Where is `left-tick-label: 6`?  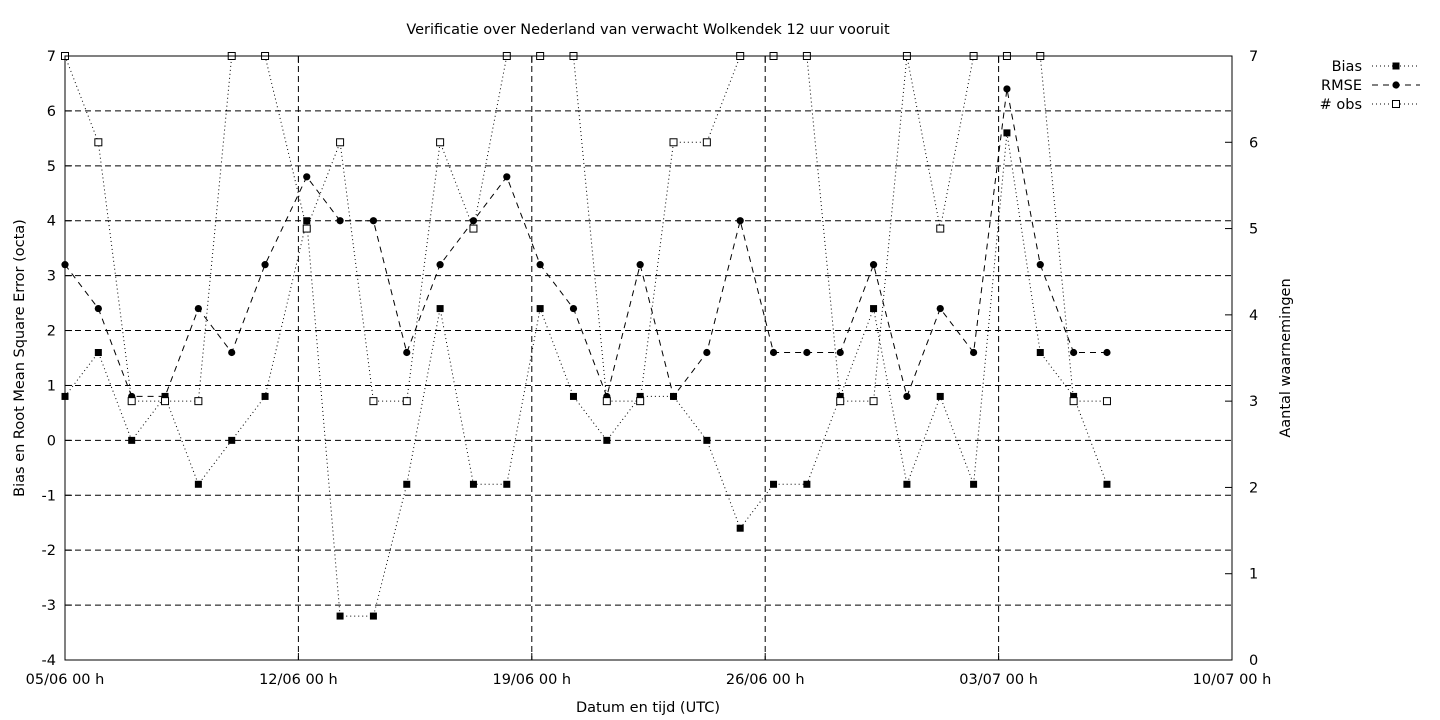
left-tick-label: 6 is located at coordinates (51, 112).